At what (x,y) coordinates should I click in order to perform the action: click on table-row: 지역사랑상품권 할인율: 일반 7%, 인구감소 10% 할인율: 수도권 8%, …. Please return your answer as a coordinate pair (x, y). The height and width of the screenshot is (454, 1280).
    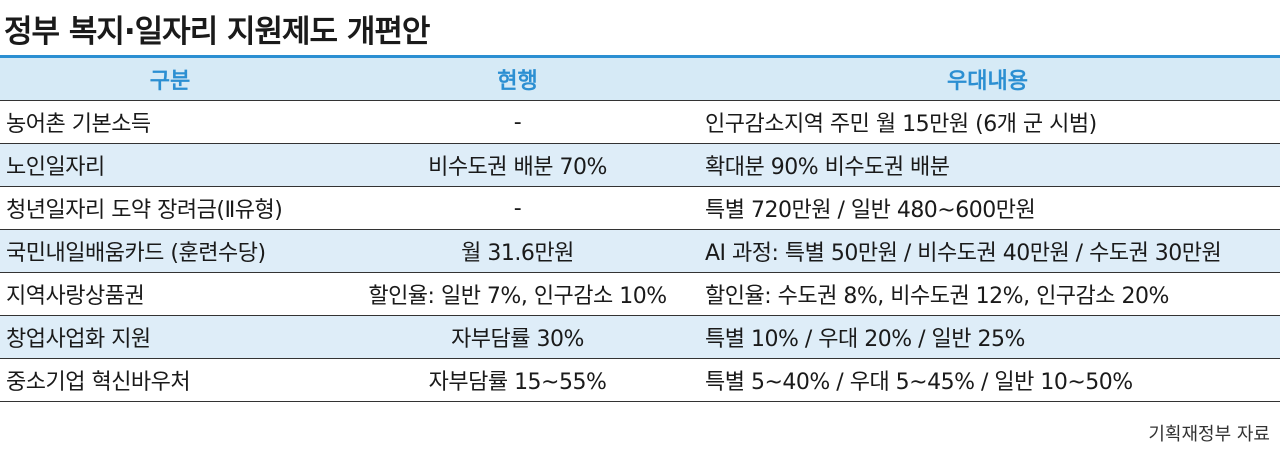
    Looking at the image, I should click on (640, 294).